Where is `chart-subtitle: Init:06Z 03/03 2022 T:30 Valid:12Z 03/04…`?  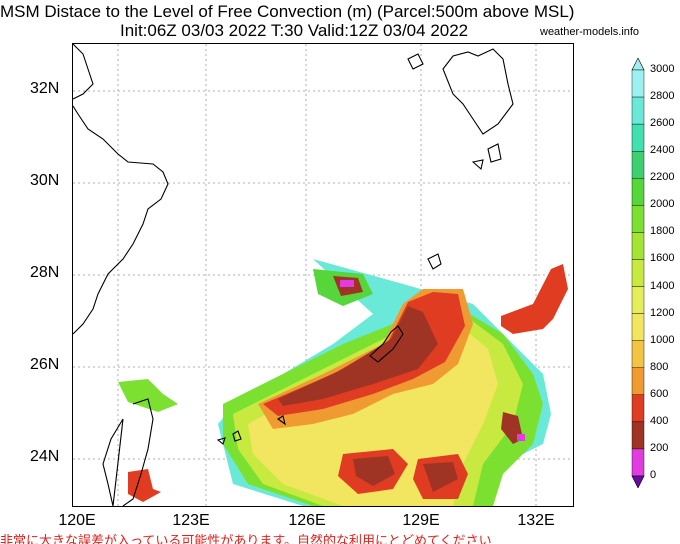
chart-subtitle: Init:06Z 03/03 2022 T:30 Valid:12Z 03/04… is located at coordinates (294, 30).